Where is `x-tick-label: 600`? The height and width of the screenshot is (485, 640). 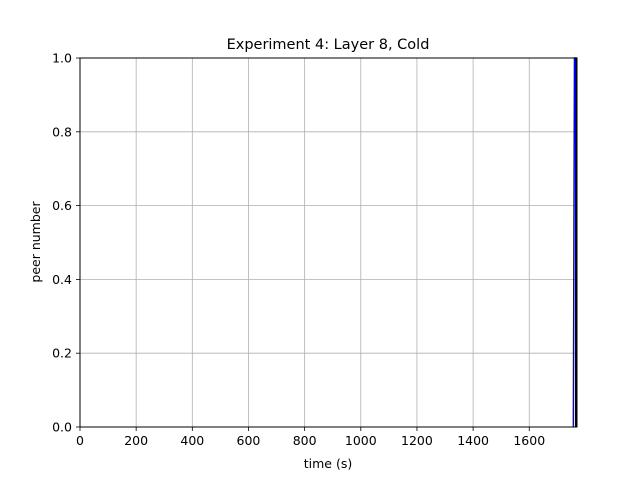 x-tick-label: 600 is located at coordinates (249, 440).